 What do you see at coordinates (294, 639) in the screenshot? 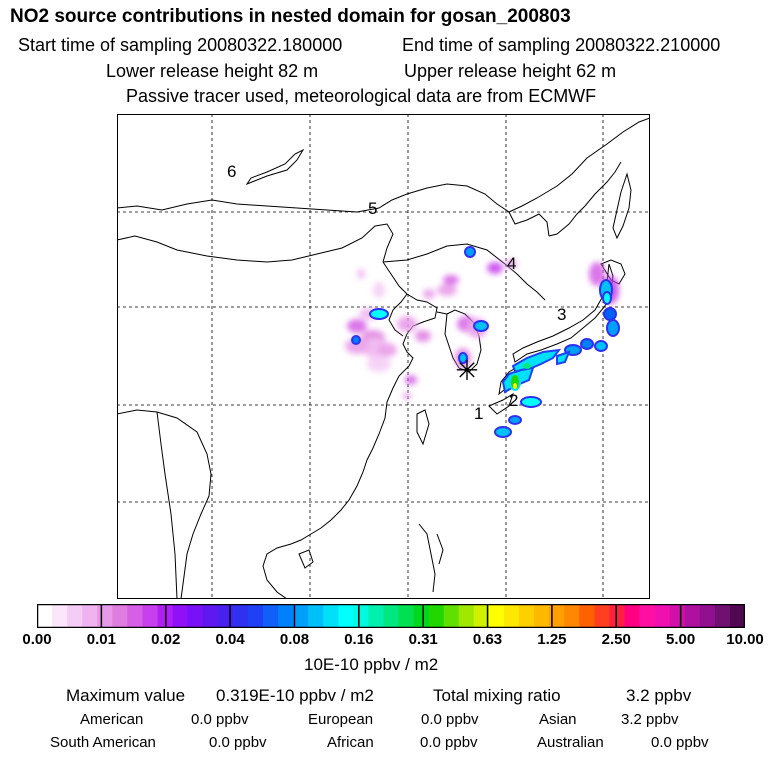
I see `colorbar-tick-label: 0.08` at bounding box center [294, 639].